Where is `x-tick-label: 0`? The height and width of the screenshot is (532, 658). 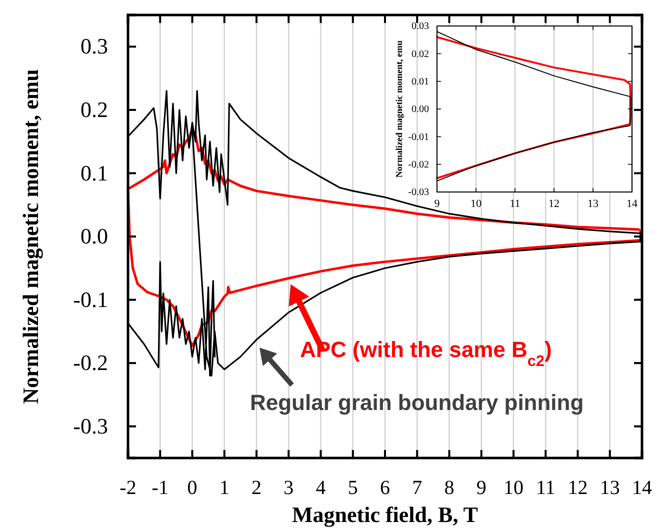 x-tick-label: 0 is located at coordinates (192, 488).